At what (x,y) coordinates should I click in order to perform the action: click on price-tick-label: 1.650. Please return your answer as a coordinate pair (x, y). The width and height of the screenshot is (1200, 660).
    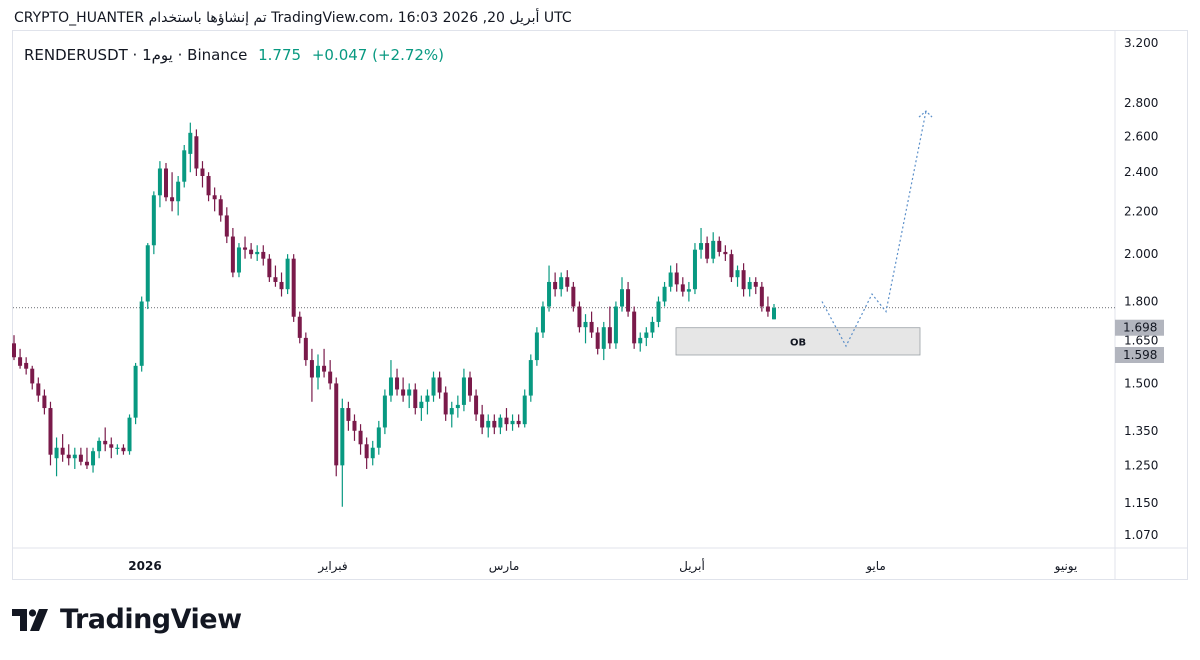
    Looking at the image, I should click on (1141, 341).